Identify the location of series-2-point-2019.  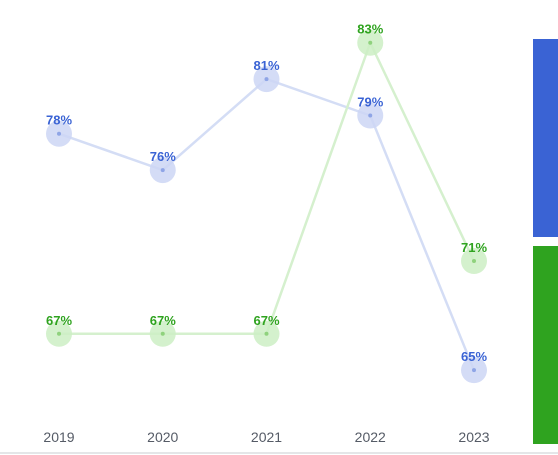
(59, 333).